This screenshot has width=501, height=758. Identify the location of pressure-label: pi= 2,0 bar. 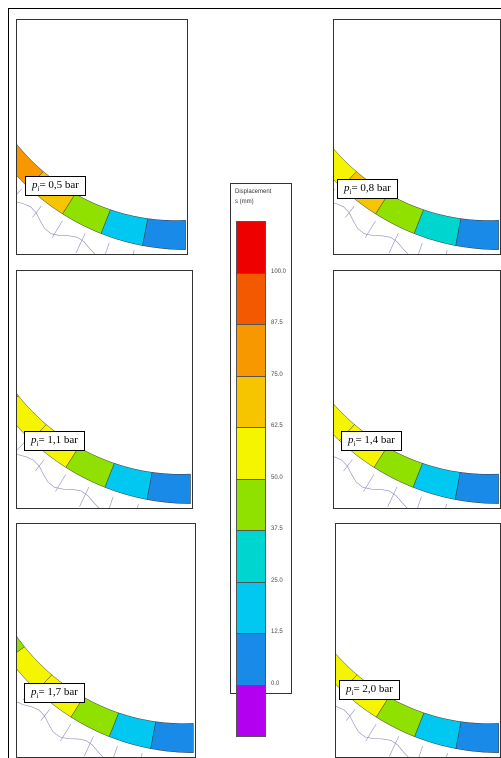
(369, 690).